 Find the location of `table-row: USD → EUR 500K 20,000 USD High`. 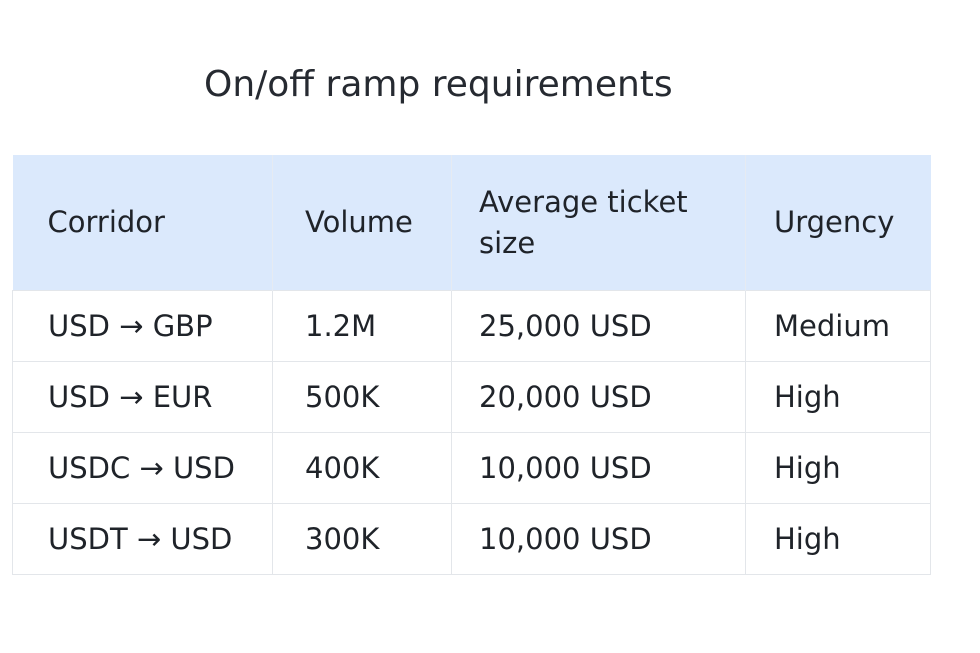

table-row: USD → EUR 500K 20,000 USD High is located at coordinates (471, 397).